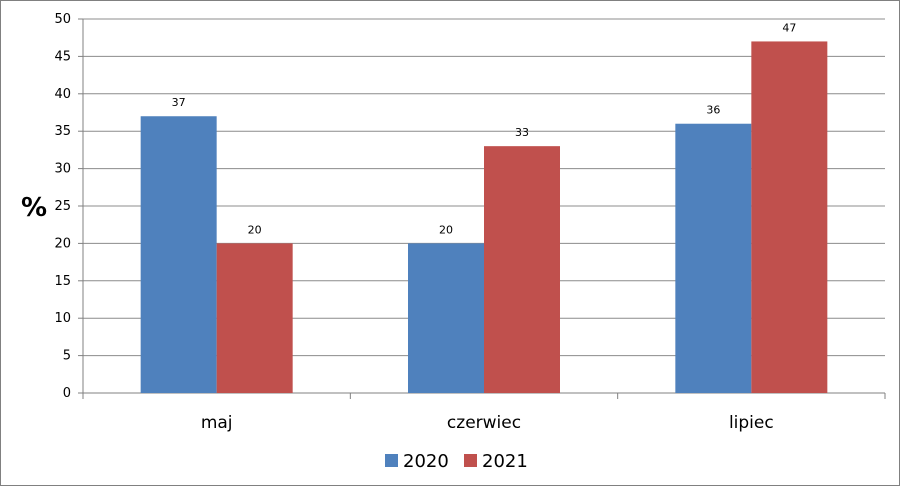  Describe the element at coordinates (62, 281) in the screenshot. I see `y-tick-label: 15` at that location.